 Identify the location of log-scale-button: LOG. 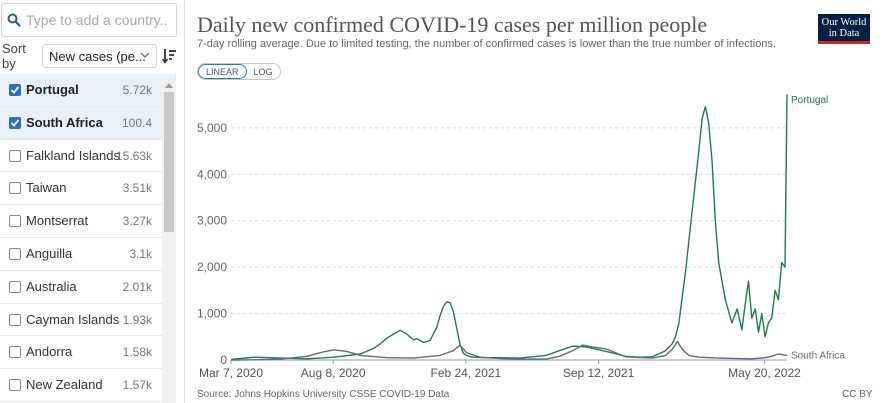
(263, 71).